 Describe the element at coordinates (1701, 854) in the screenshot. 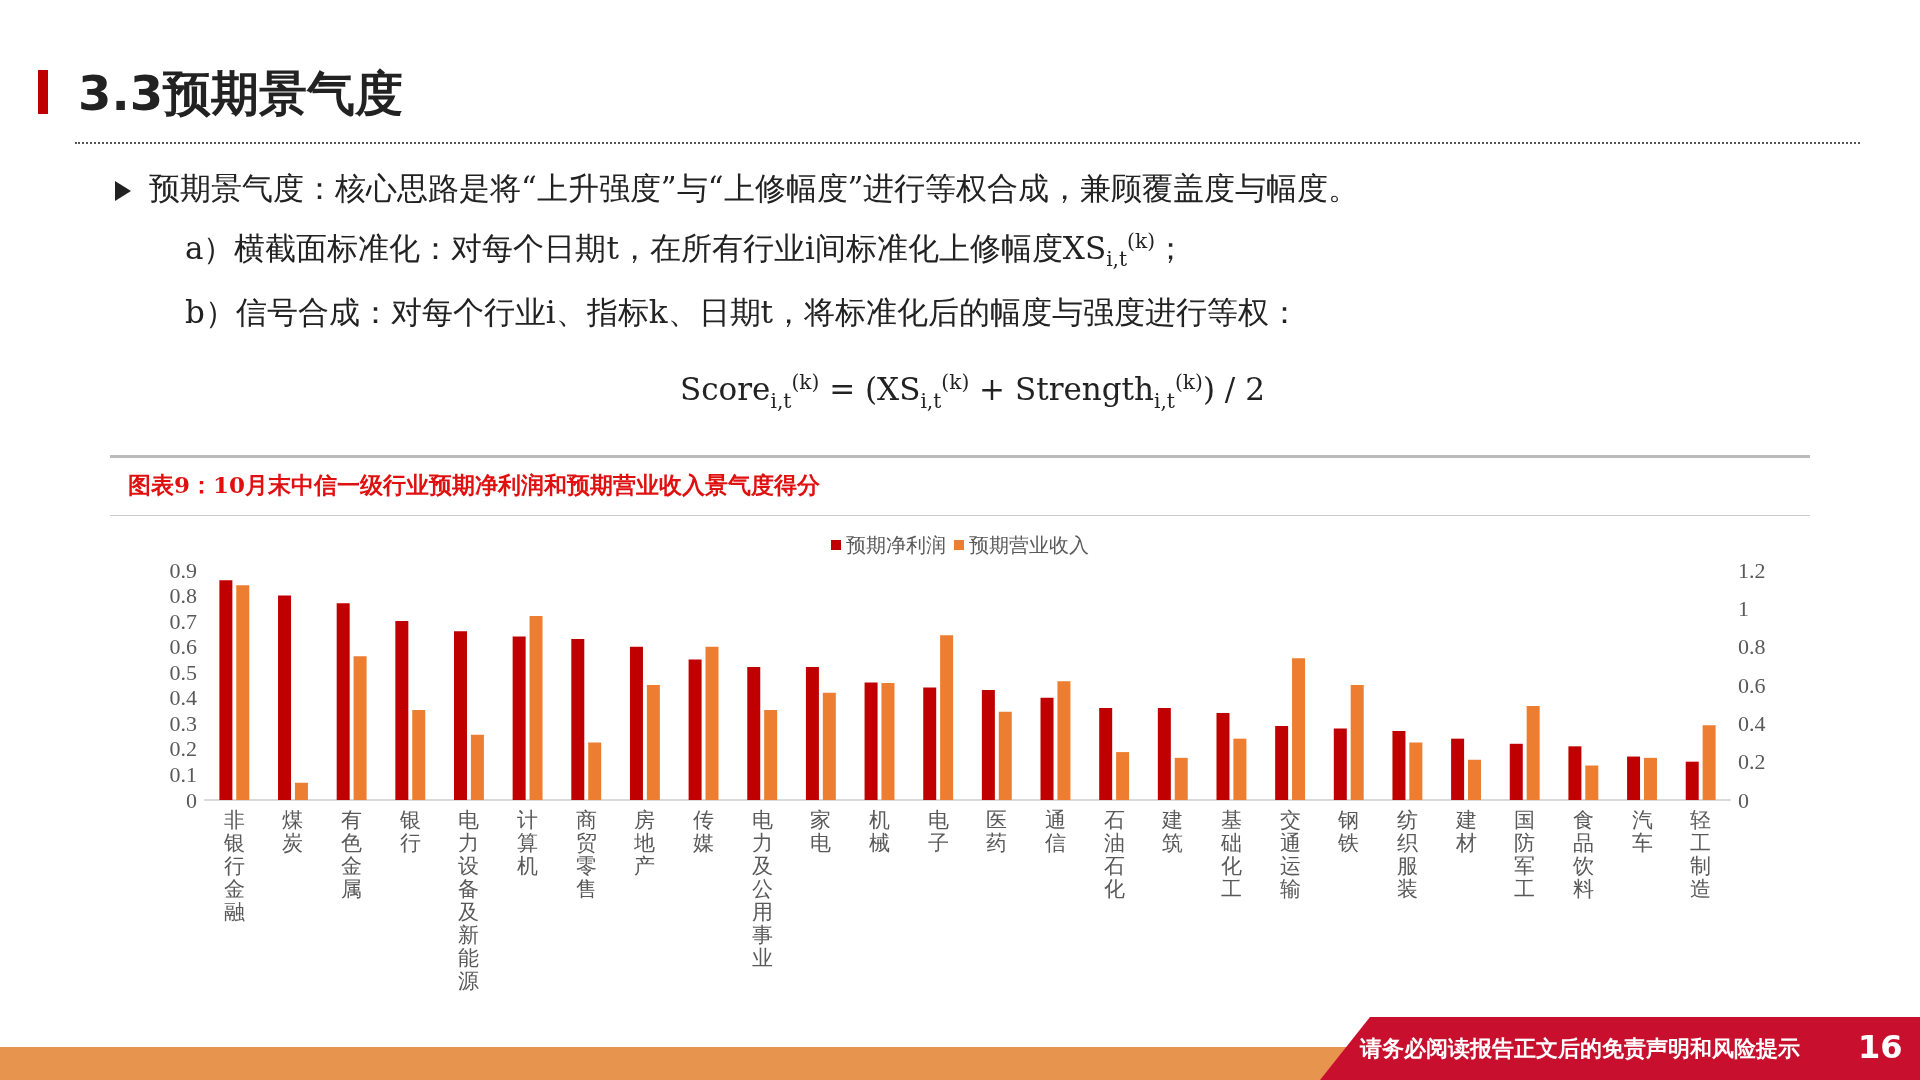

I see `x-tick-label: 轻工制造` at that location.